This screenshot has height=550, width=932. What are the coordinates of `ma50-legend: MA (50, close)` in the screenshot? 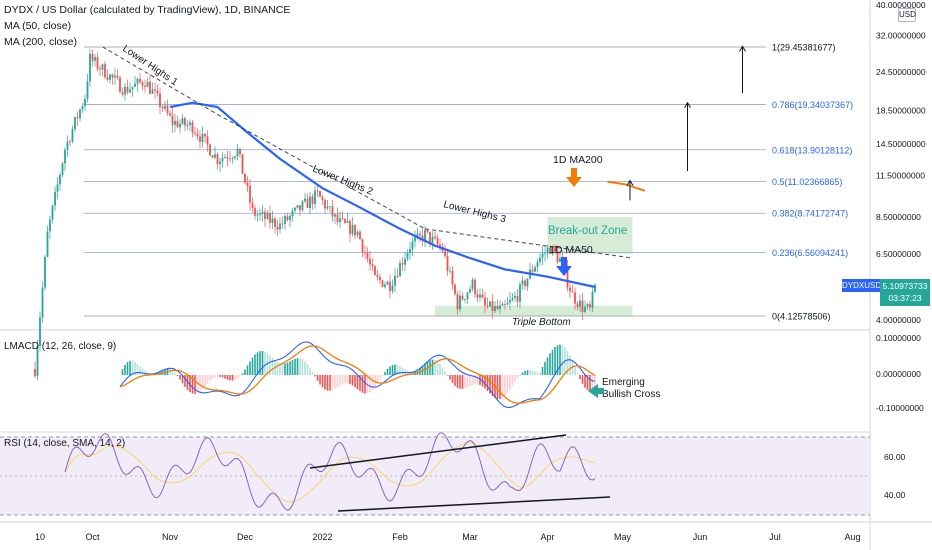 It's located at (38, 26).